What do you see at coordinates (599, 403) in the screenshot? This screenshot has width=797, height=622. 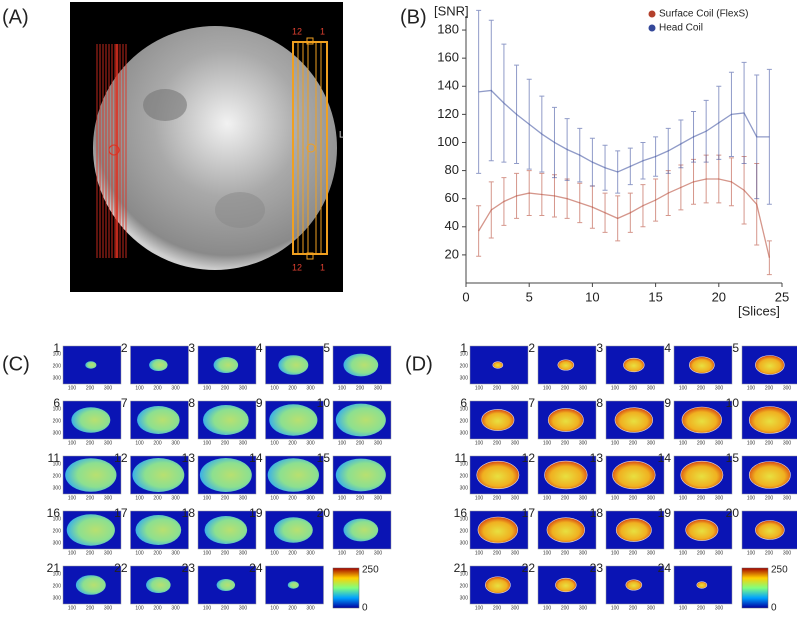 I see `slice-number: 8` at bounding box center [599, 403].